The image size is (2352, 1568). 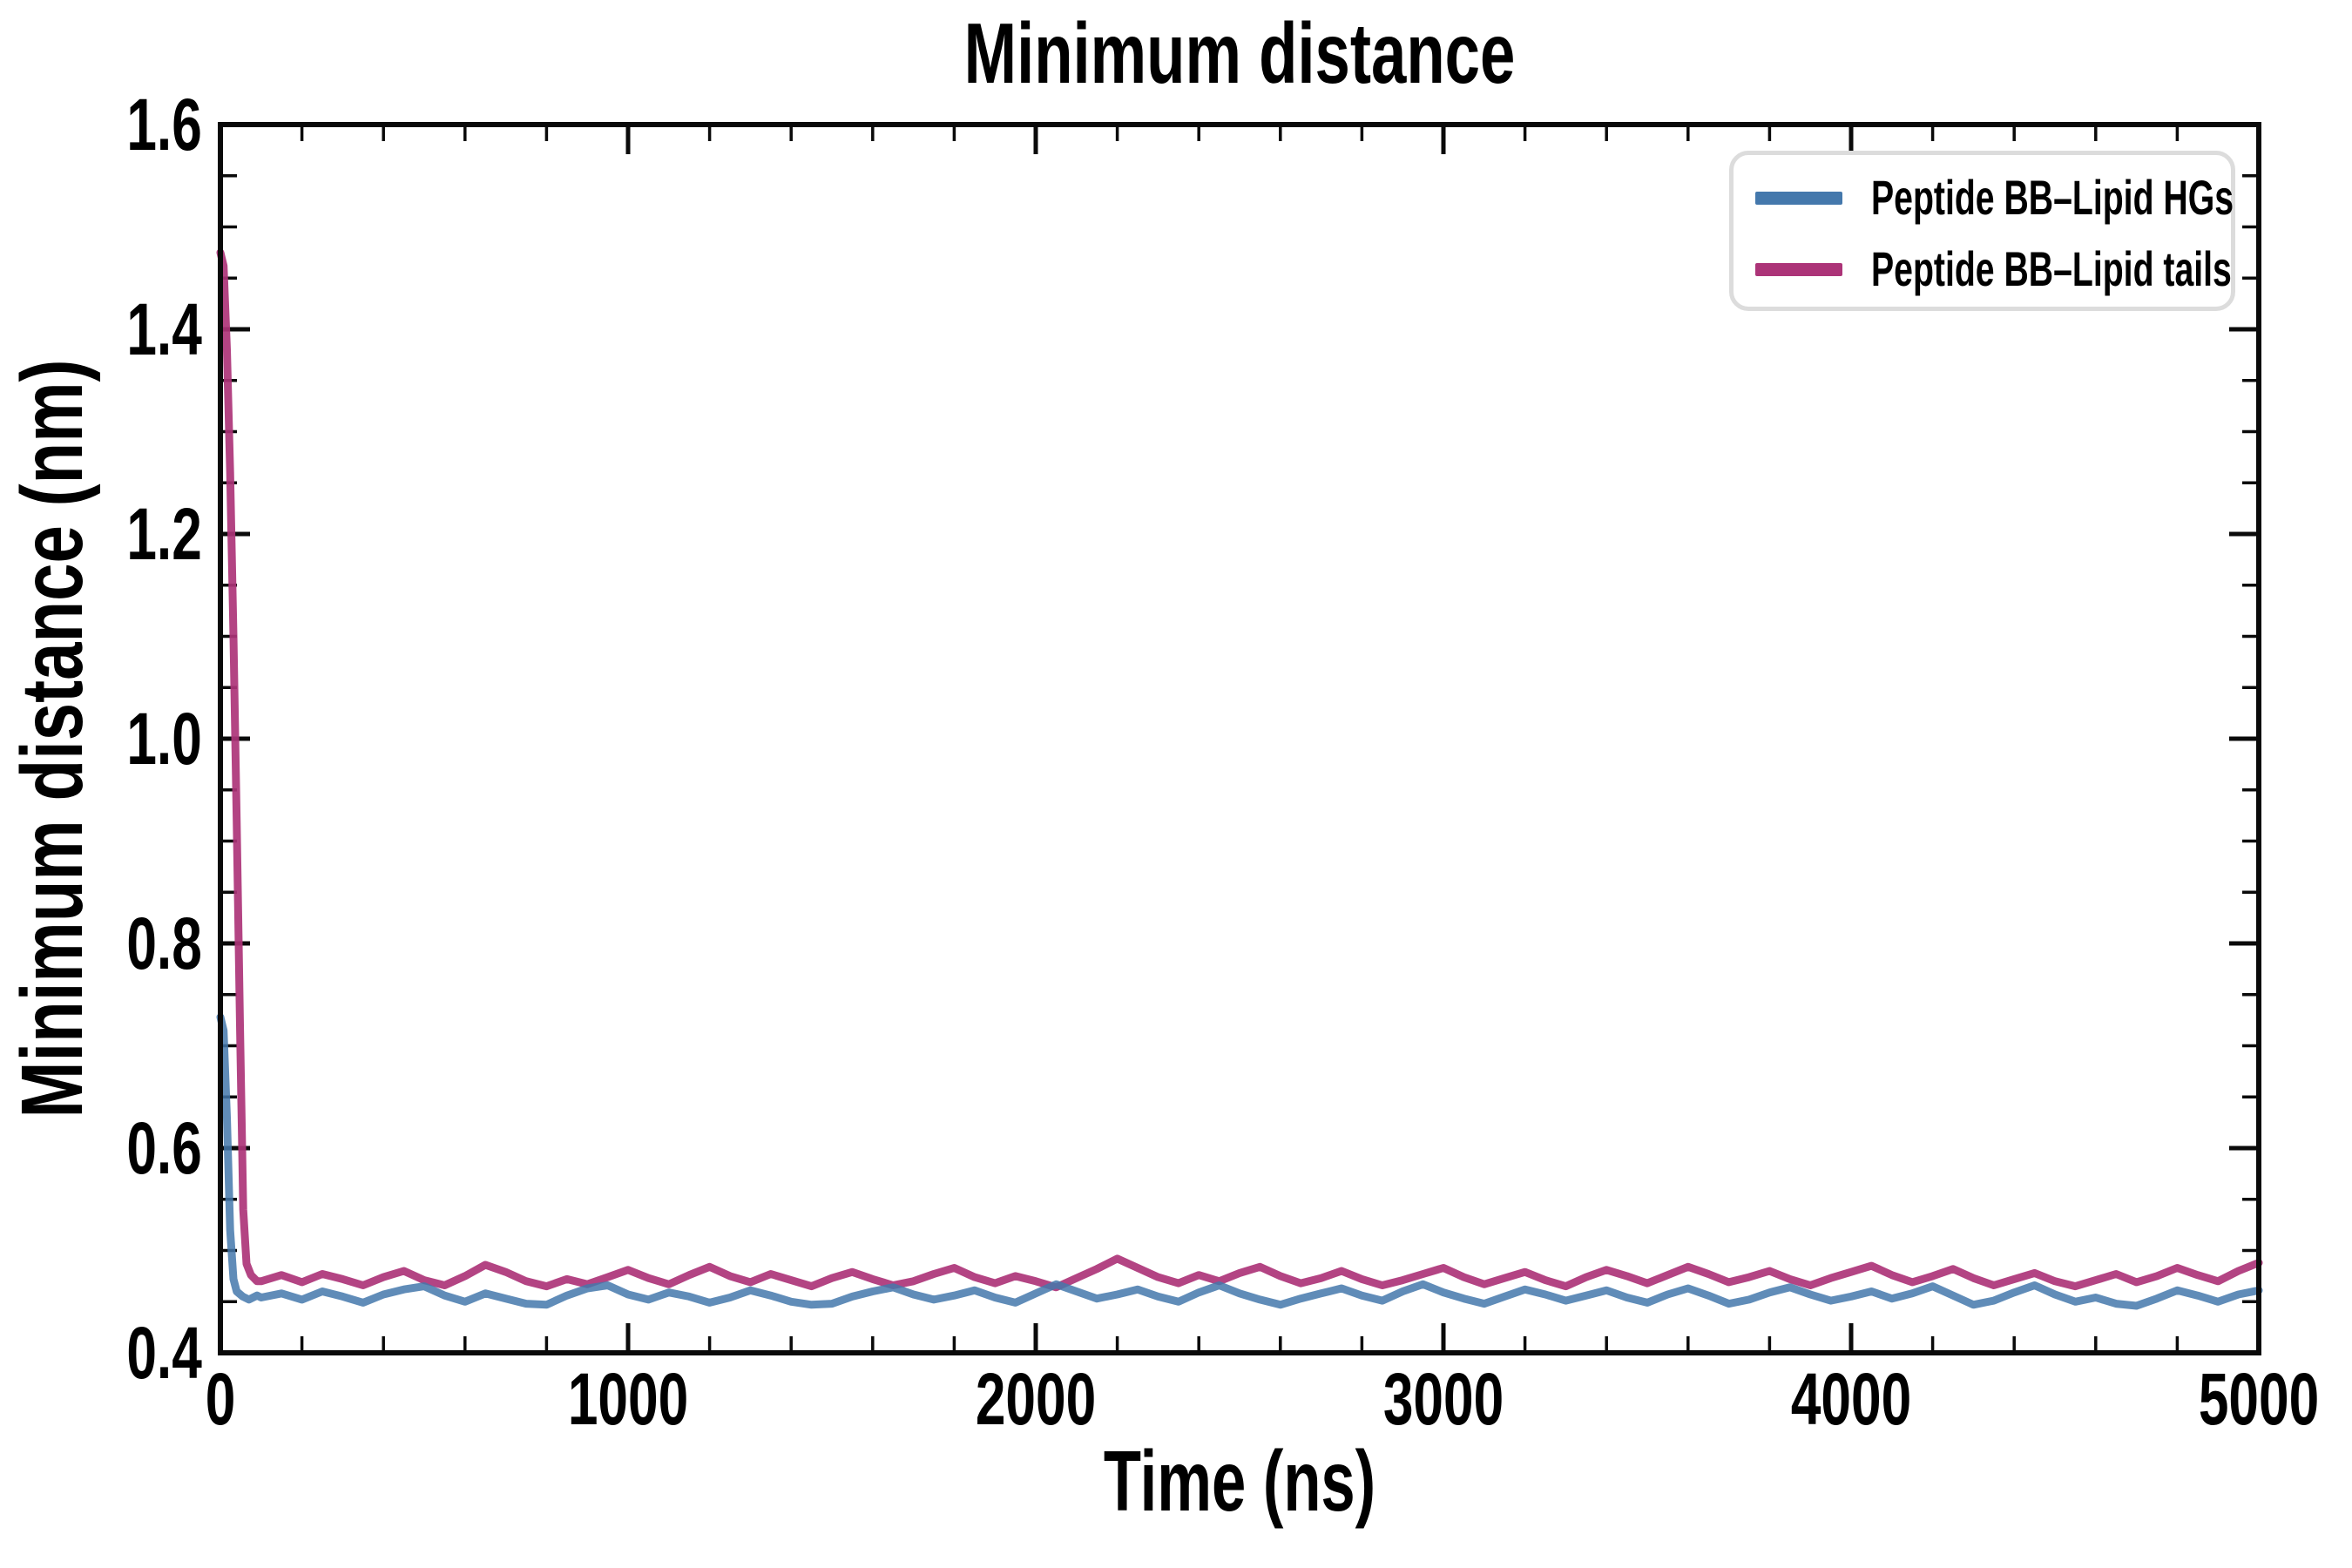 I want to click on x-tick-label: 3000, so click(x=1443, y=1399).